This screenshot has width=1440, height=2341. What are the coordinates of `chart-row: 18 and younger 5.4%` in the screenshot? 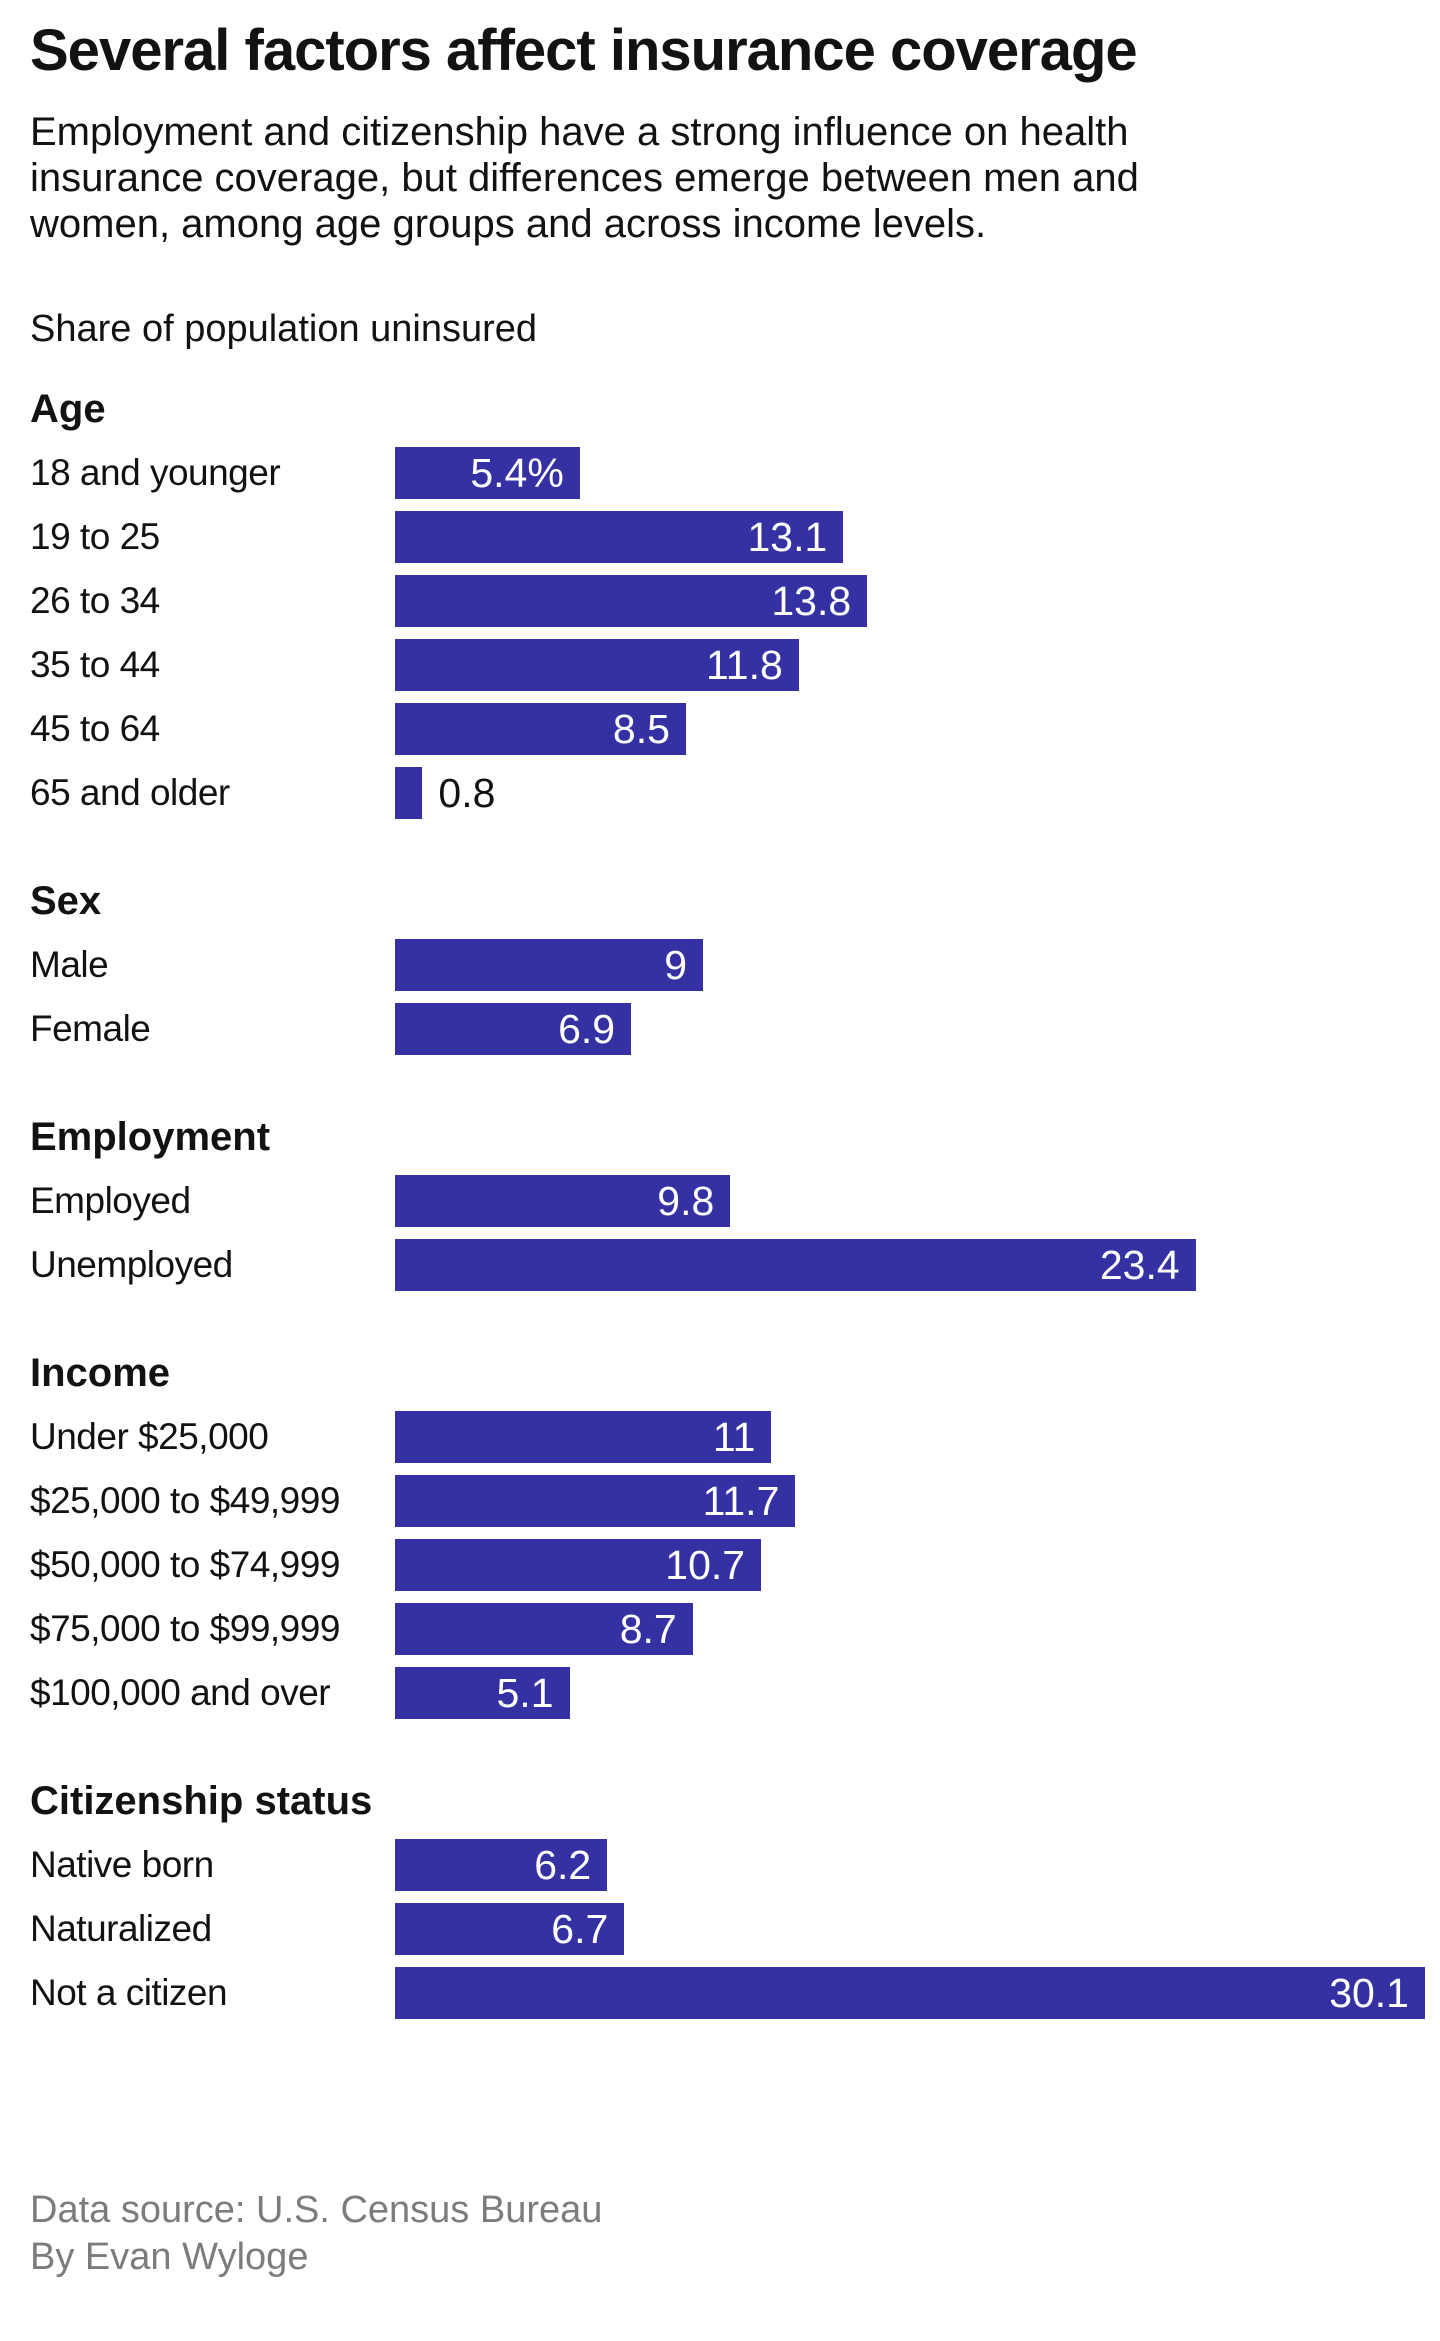 It's located at (735, 473).